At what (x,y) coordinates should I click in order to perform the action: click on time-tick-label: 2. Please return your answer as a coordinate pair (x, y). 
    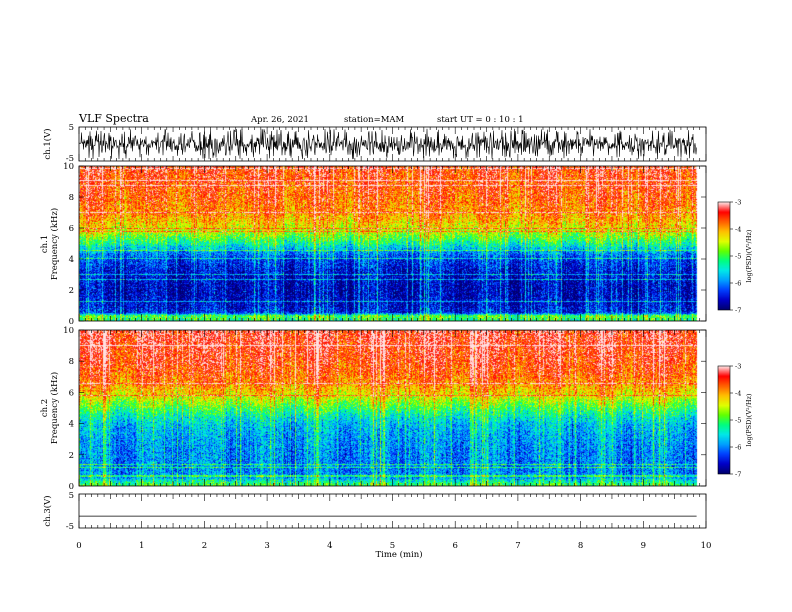
    Looking at the image, I should click on (204, 546).